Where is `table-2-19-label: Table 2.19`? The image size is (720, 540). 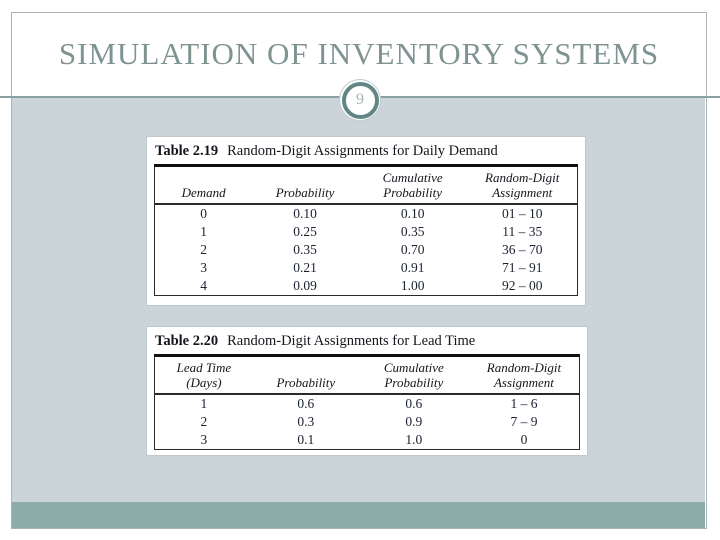 table-2-19-label: Table 2.19 is located at coordinates (187, 151).